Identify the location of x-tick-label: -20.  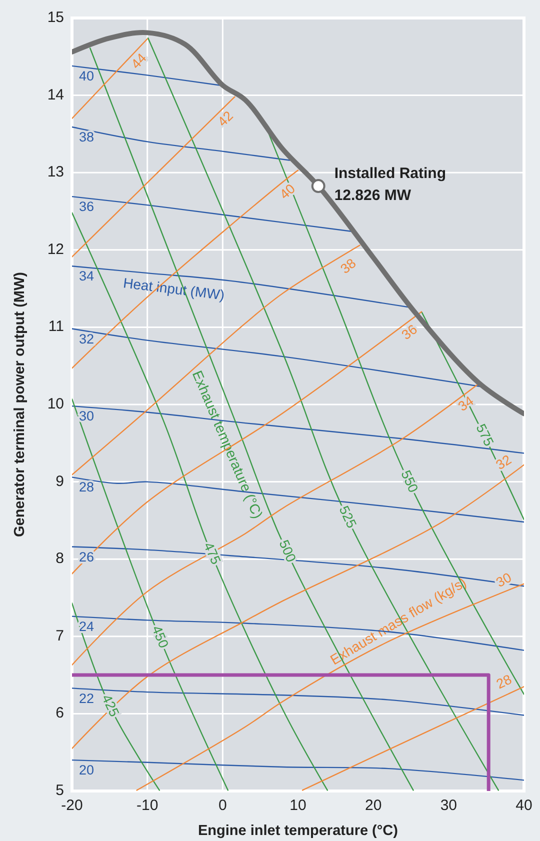
(72, 805).